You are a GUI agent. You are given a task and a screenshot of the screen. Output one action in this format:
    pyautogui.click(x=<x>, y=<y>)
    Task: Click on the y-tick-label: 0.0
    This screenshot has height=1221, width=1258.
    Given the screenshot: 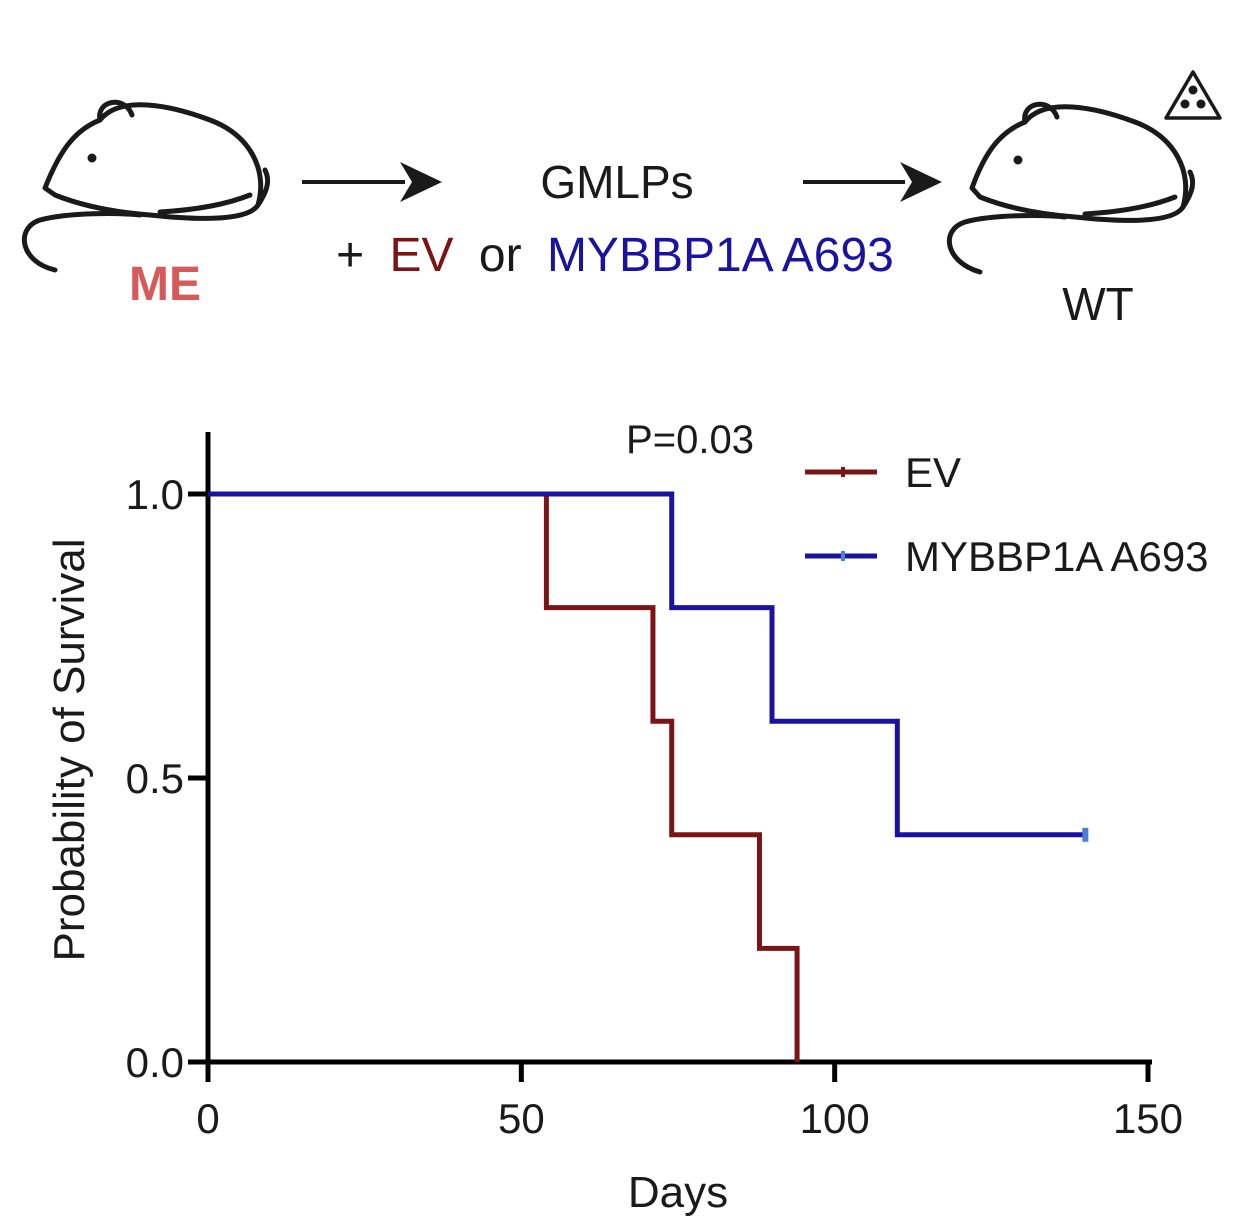 What is the action you would take?
    pyautogui.click(x=155, y=1062)
    